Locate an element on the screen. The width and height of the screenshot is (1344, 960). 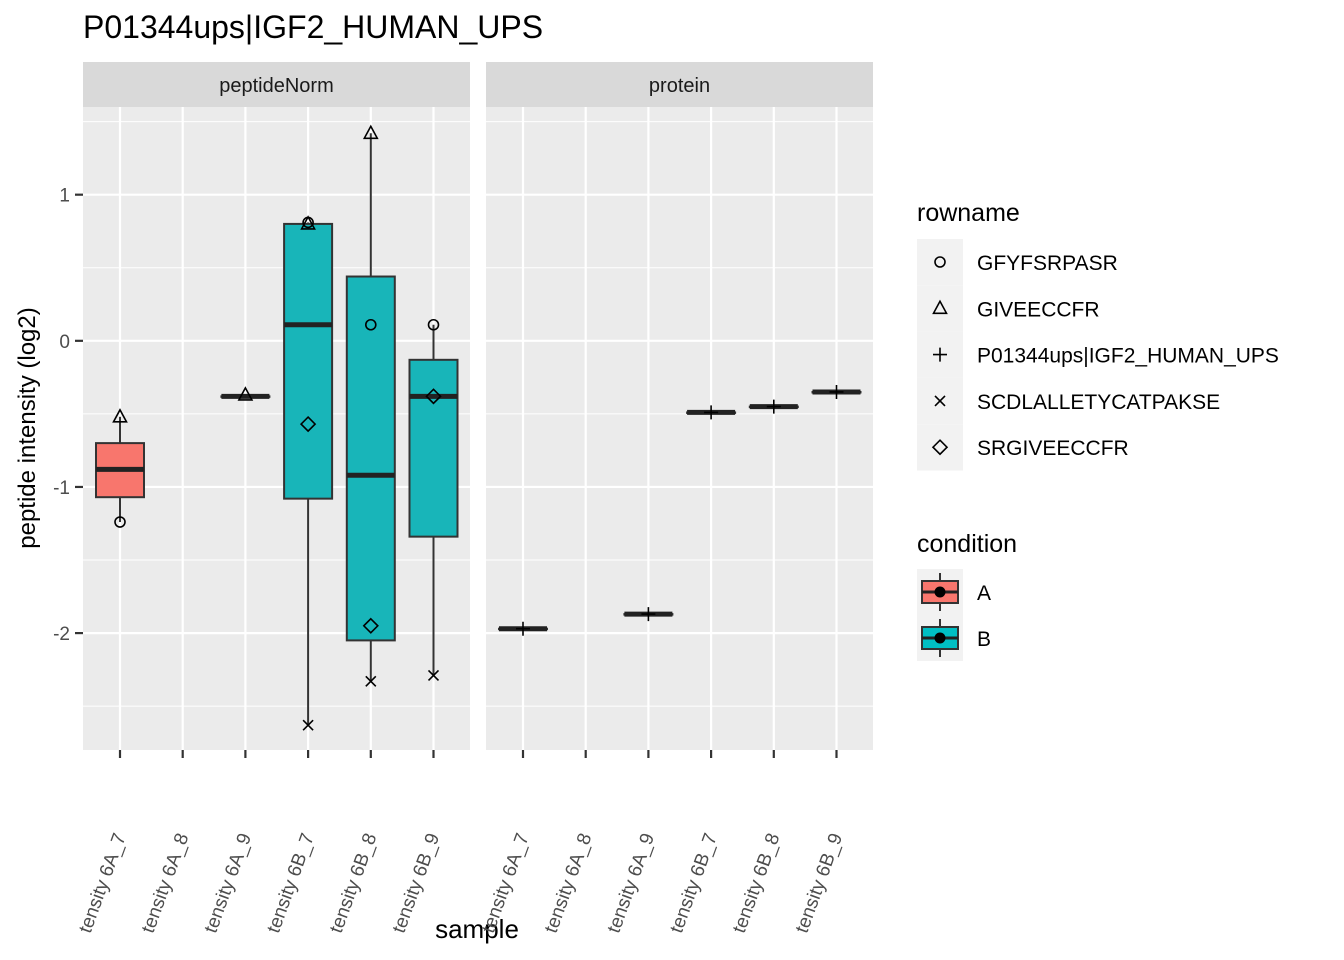
facet-strip-label: protein is located at coordinates (679, 86).